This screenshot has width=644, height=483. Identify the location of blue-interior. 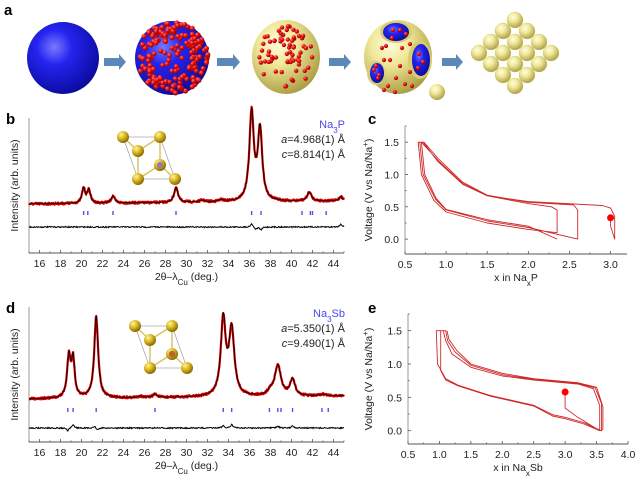
(396, 32).